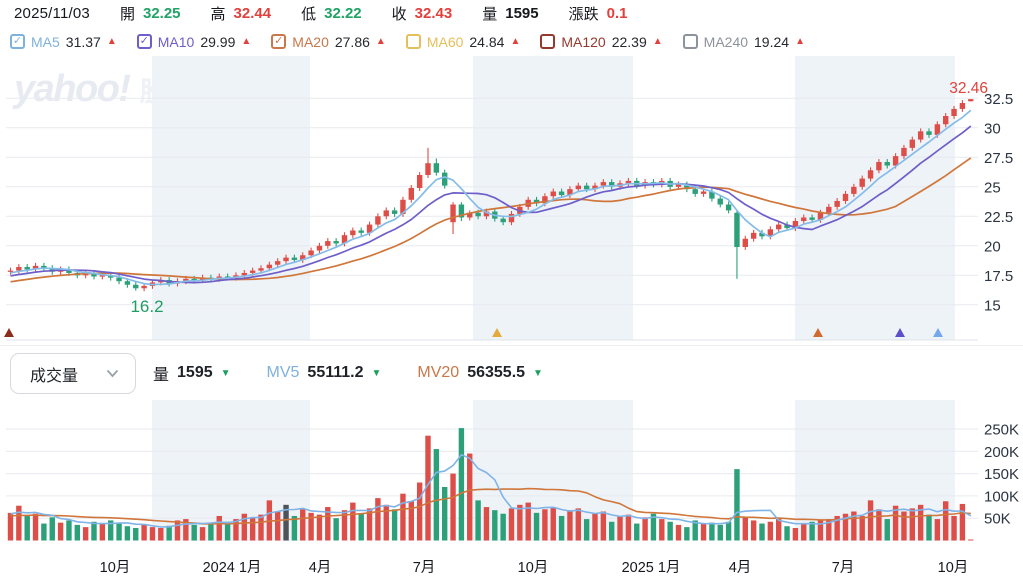  What do you see at coordinates (601, 42) in the screenshot?
I see `ma120-toggle: MA120 22.39 ▲` at bounding box center [601, 42].